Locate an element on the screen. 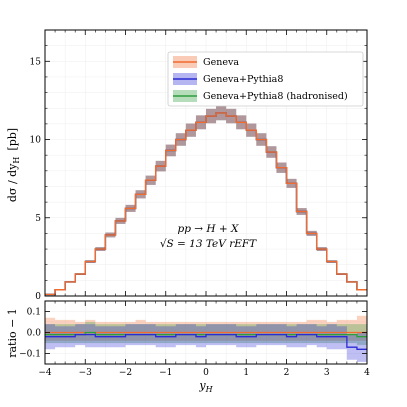 Image resolution: width=407 pixels, height=407 pixels. x-tick-label: −2 is located at coordinates (125, 373).